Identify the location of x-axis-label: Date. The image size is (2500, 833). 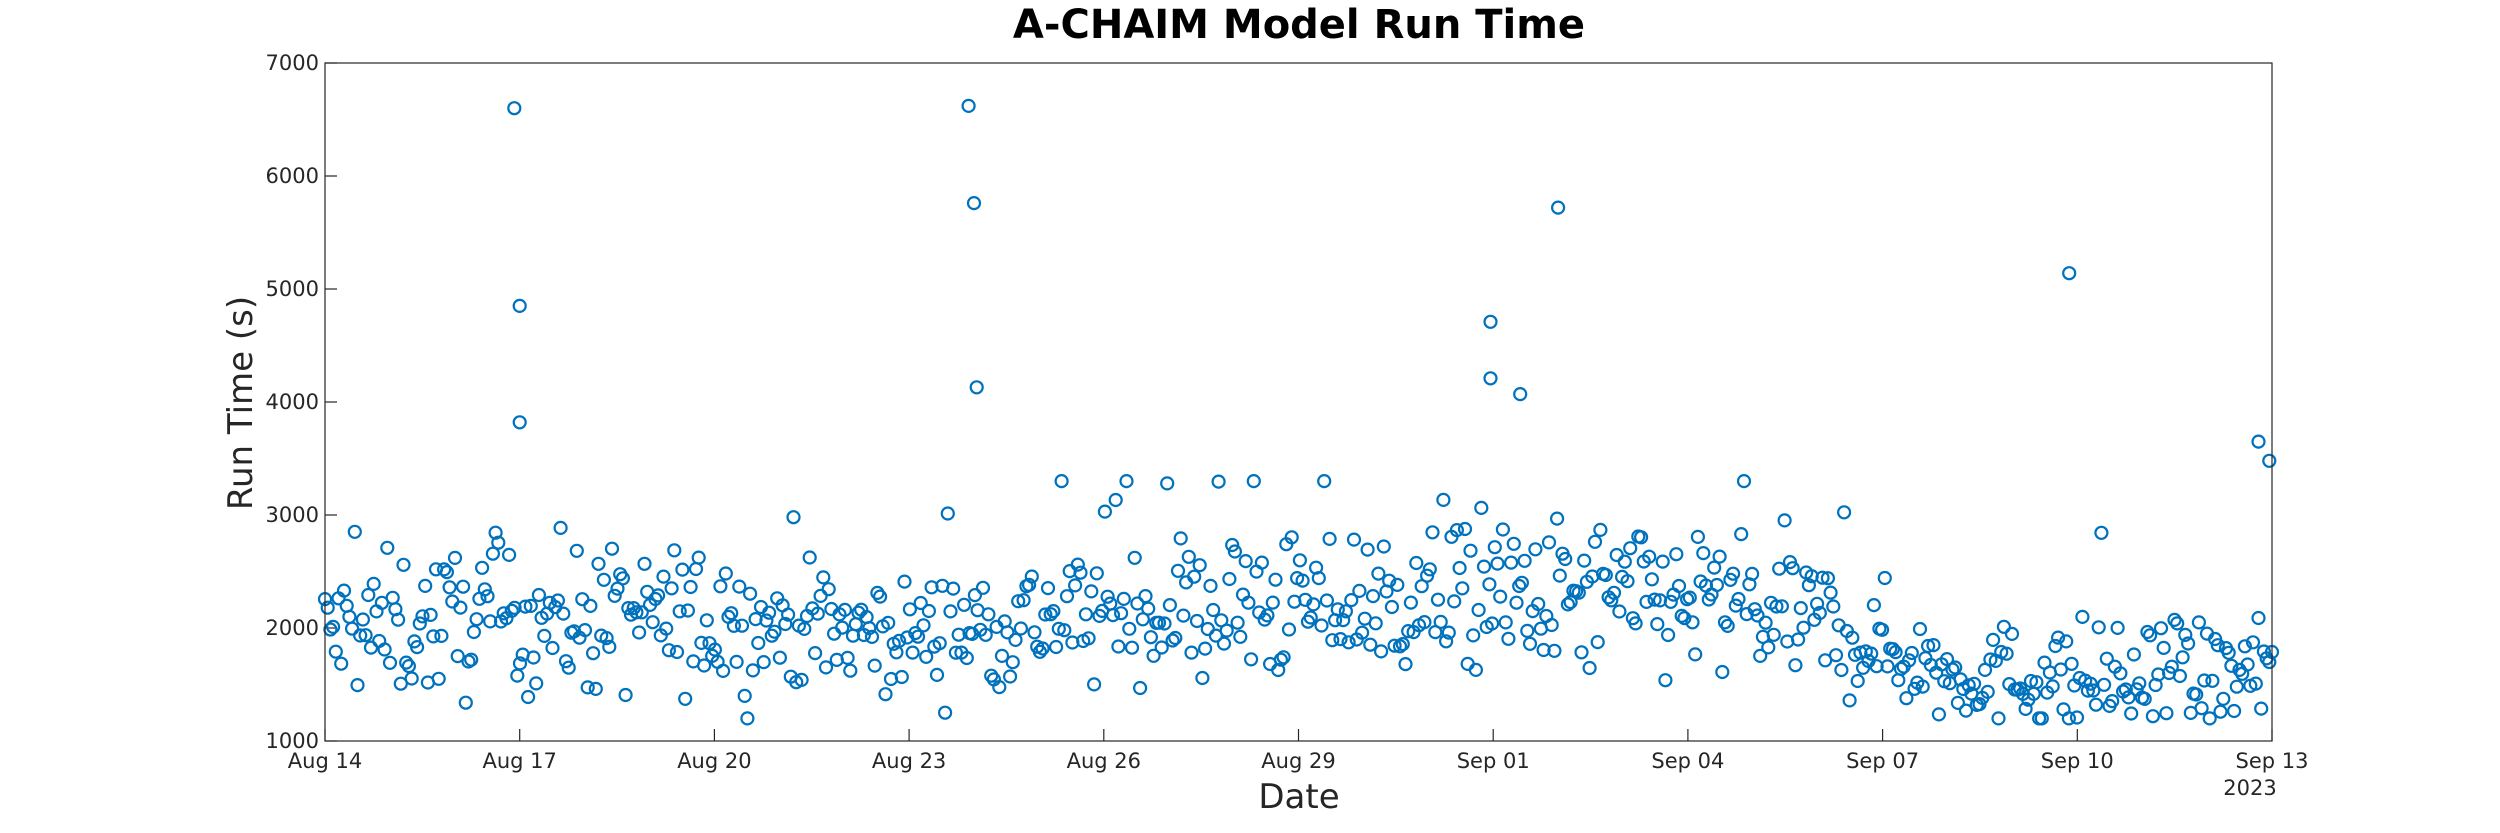
(1298, 797).